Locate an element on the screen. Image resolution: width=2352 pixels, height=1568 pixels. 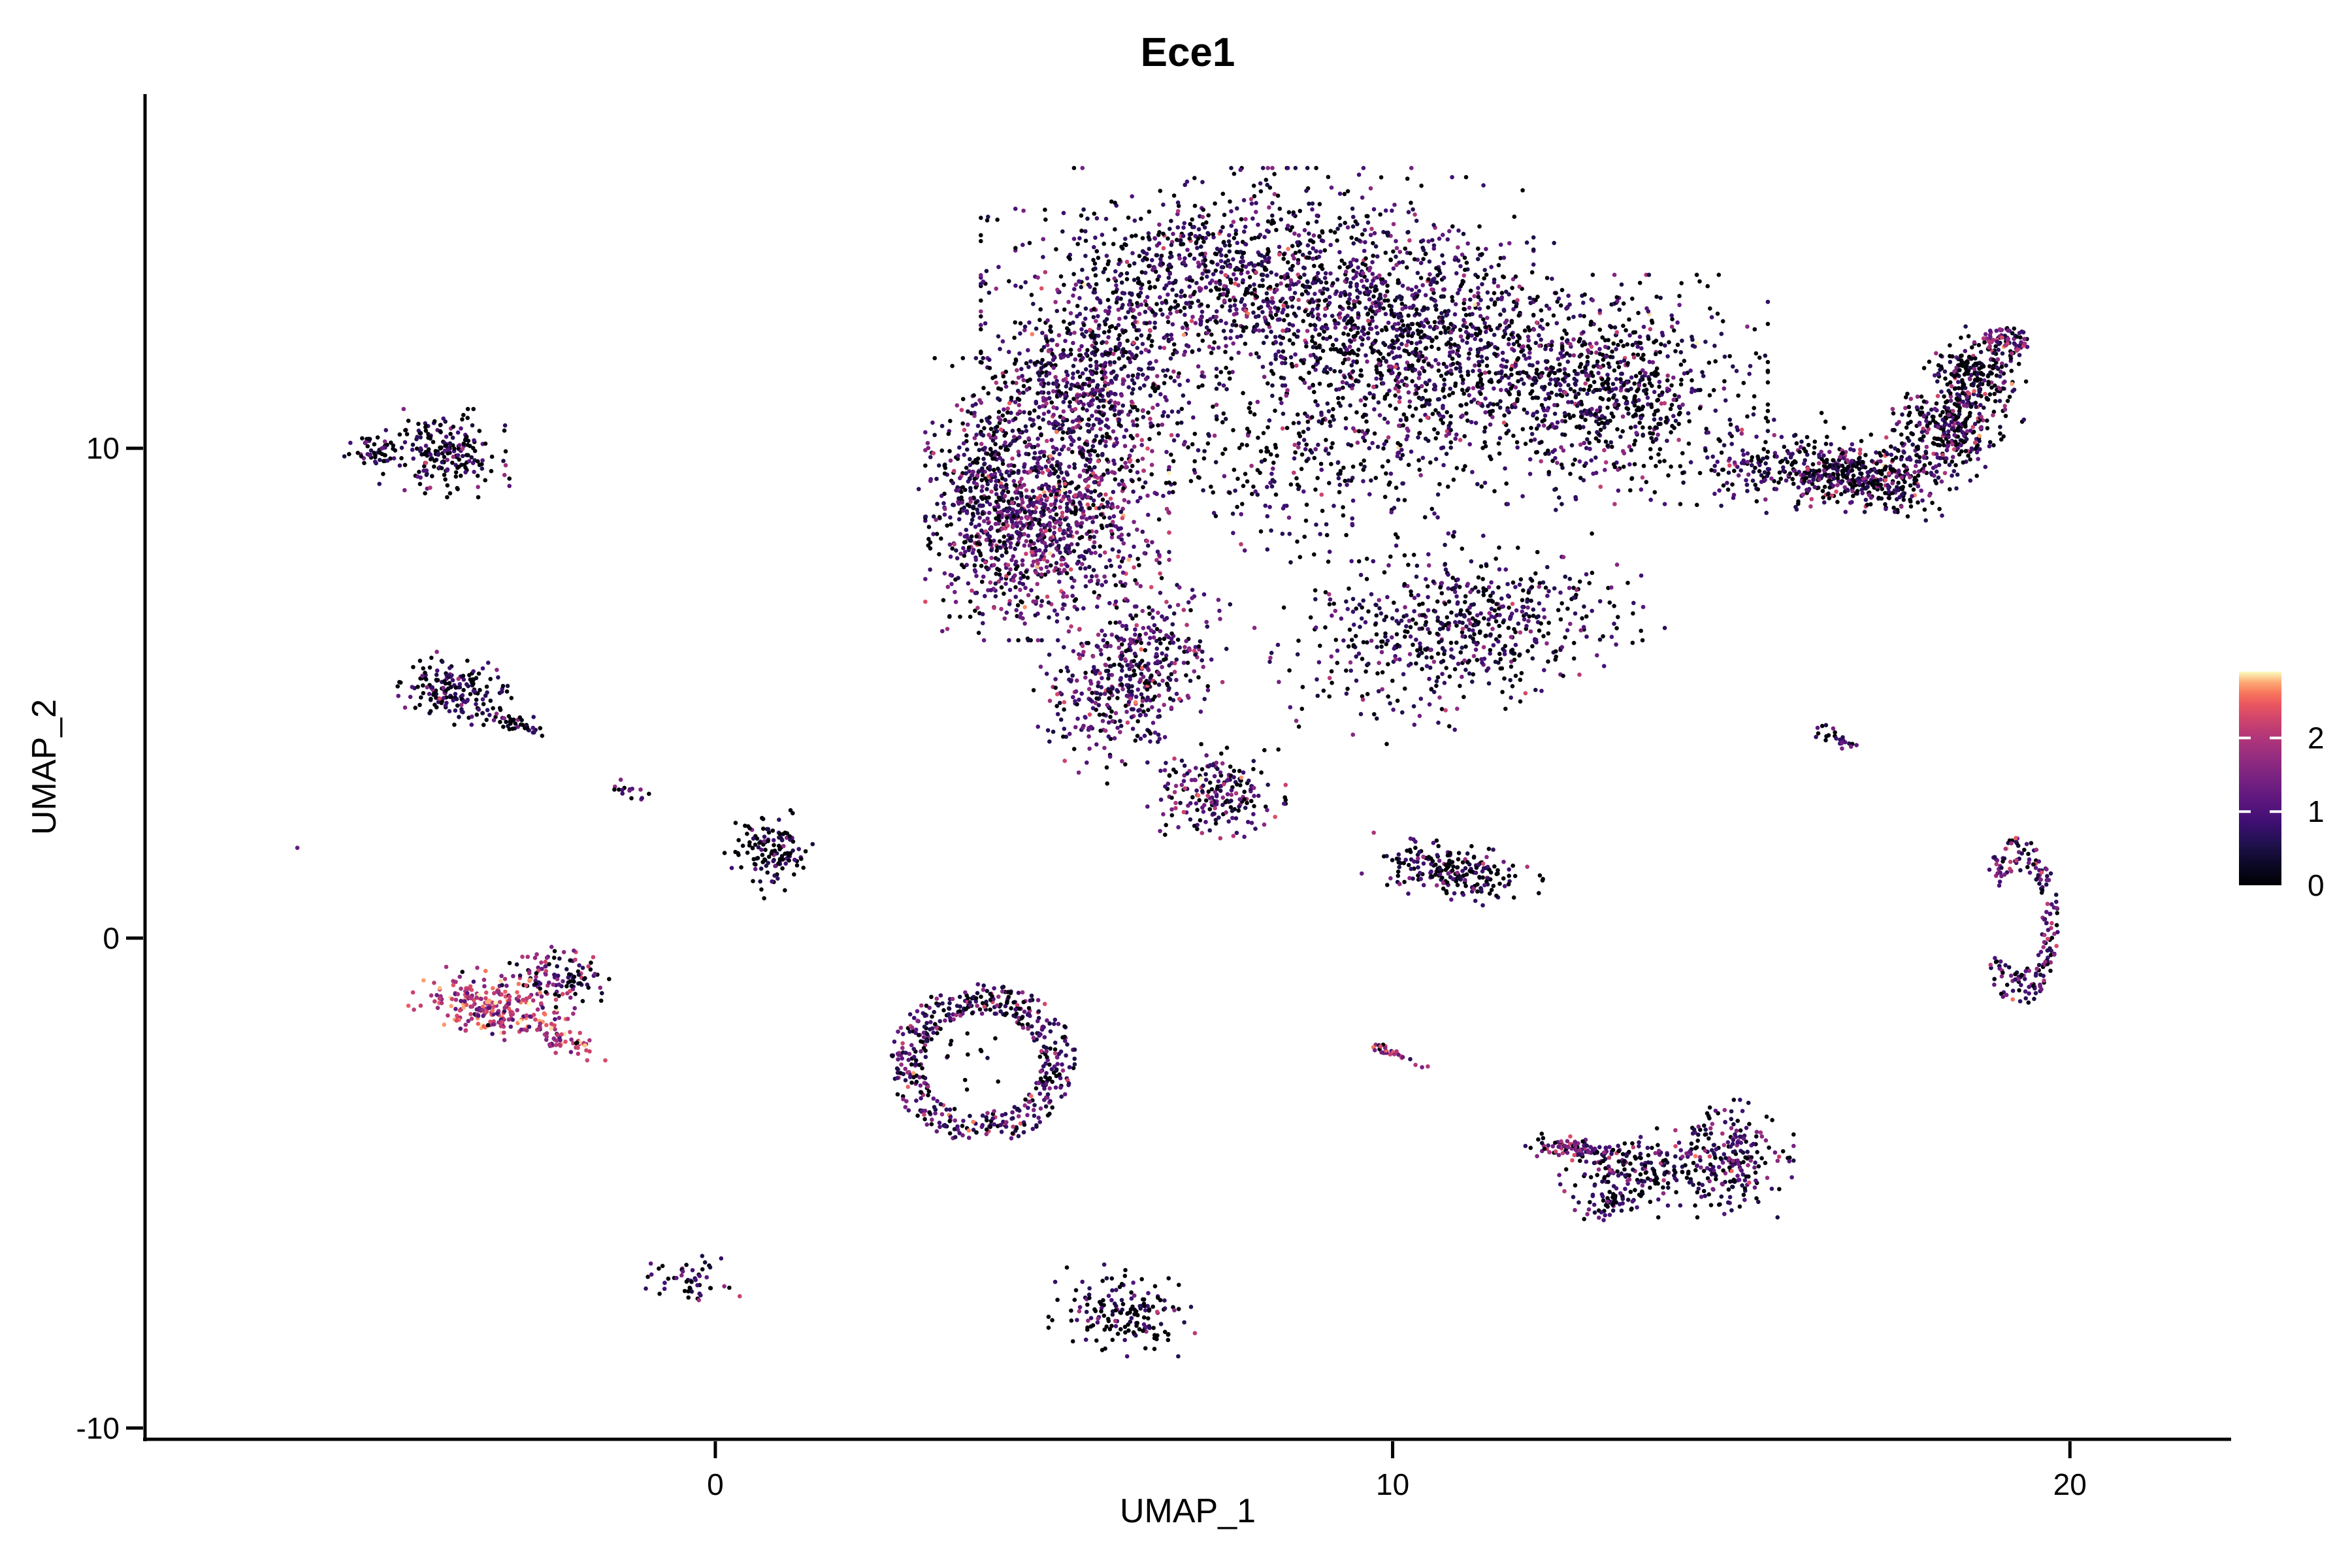
y-tick-label: 0 is located at coordinates (111, 938).